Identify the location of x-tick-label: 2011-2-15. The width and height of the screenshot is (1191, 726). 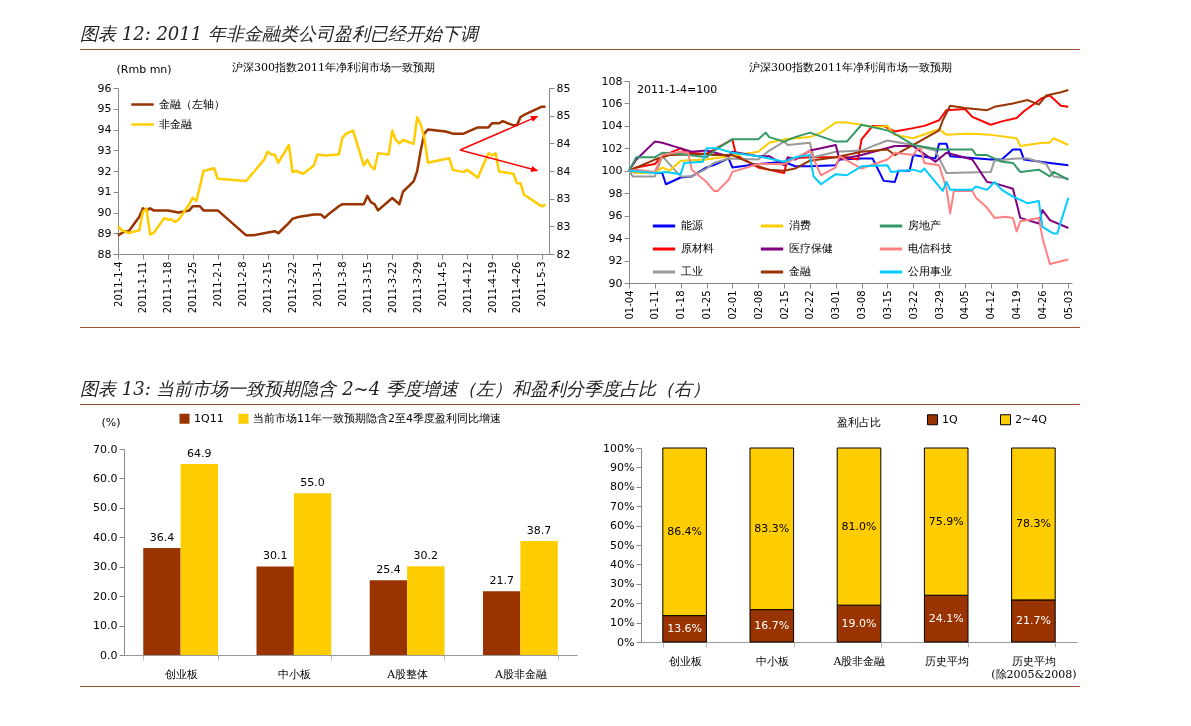
(268, 287).